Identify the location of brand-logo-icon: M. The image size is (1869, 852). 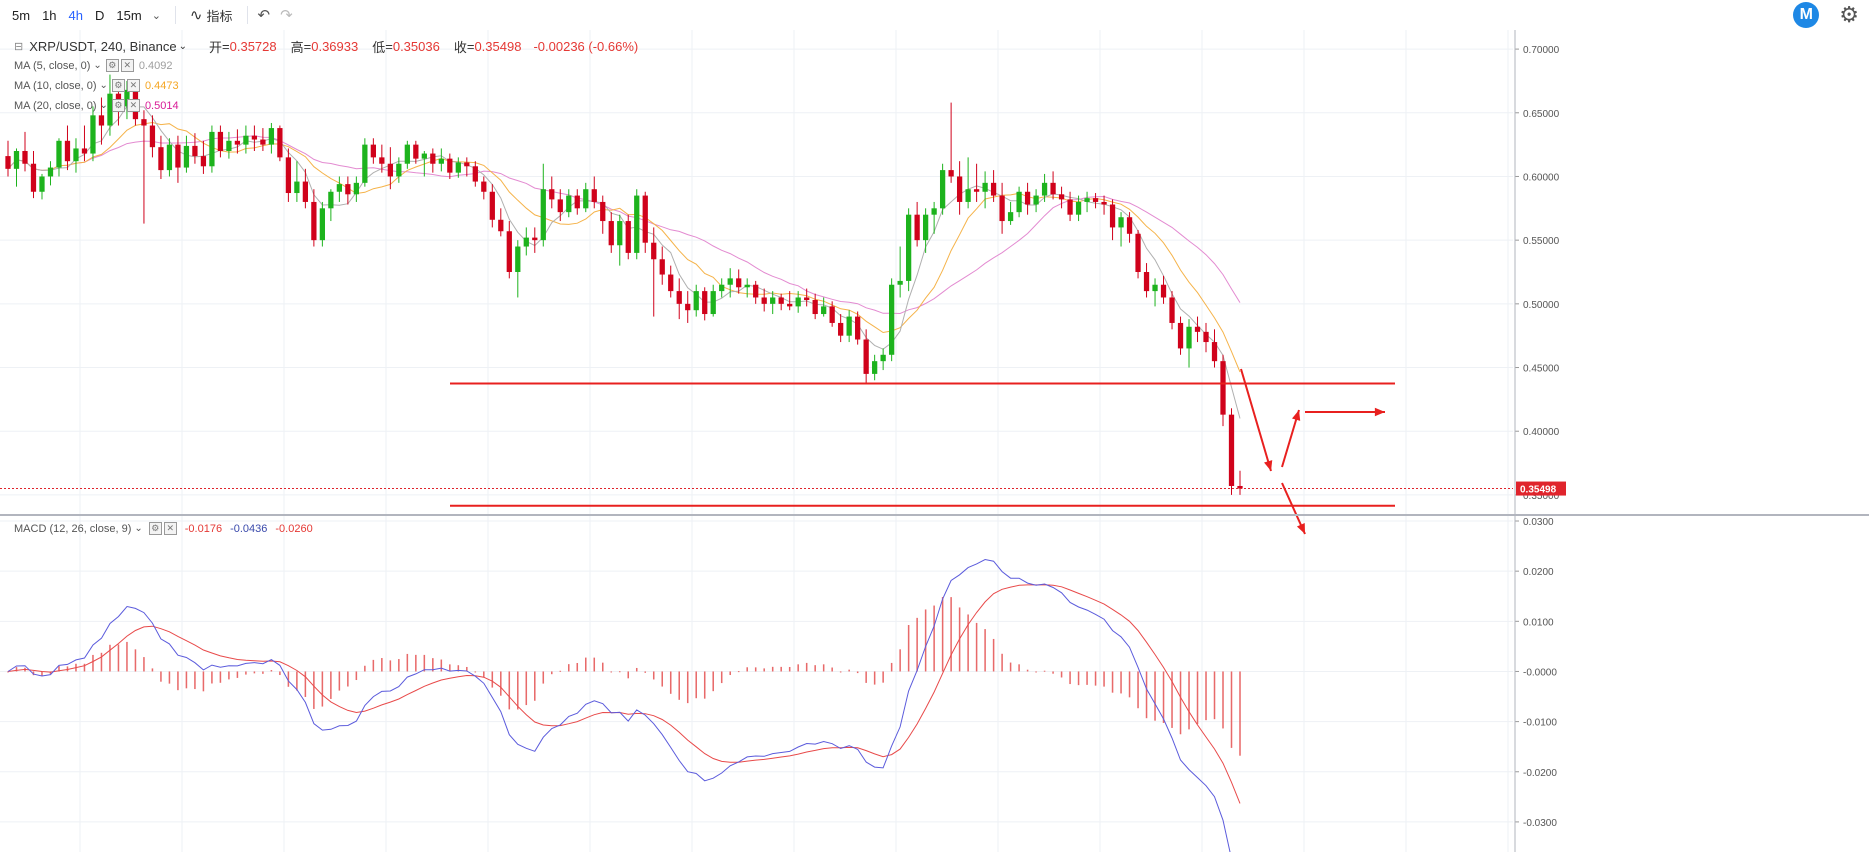
(1806, 15).